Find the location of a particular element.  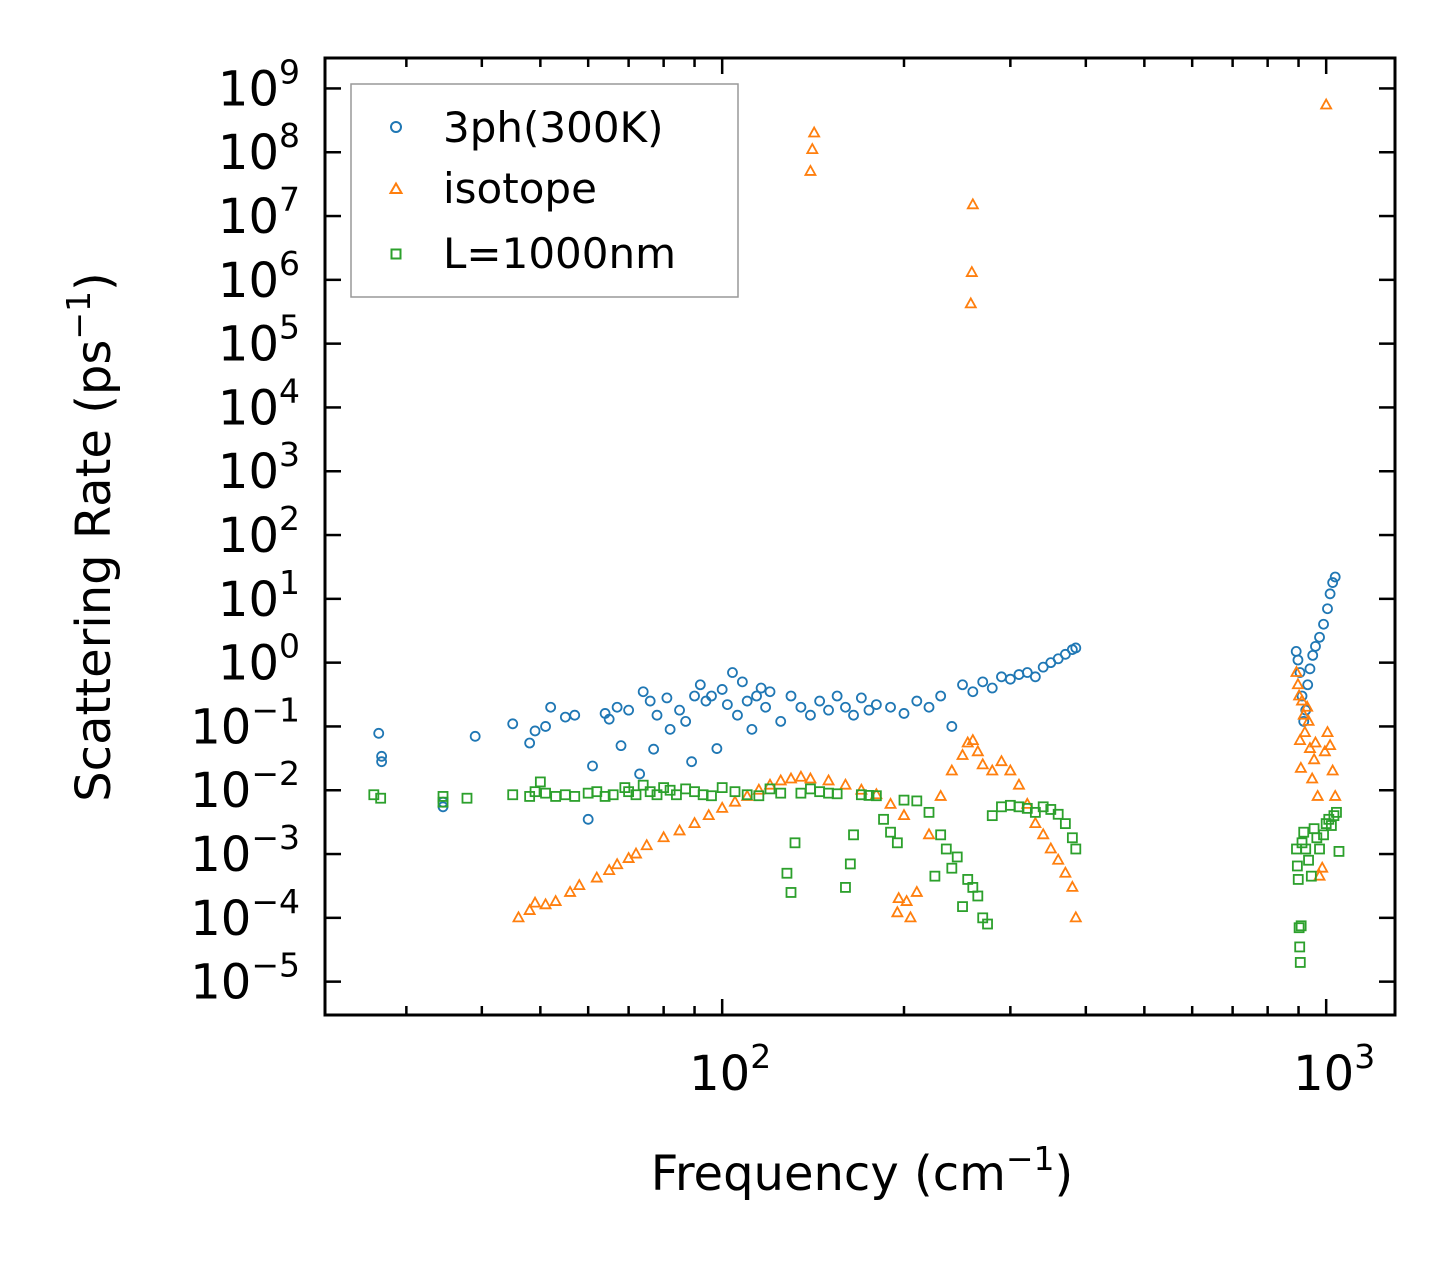

y-tick-label: 10² is located at coordinates (259, 531).